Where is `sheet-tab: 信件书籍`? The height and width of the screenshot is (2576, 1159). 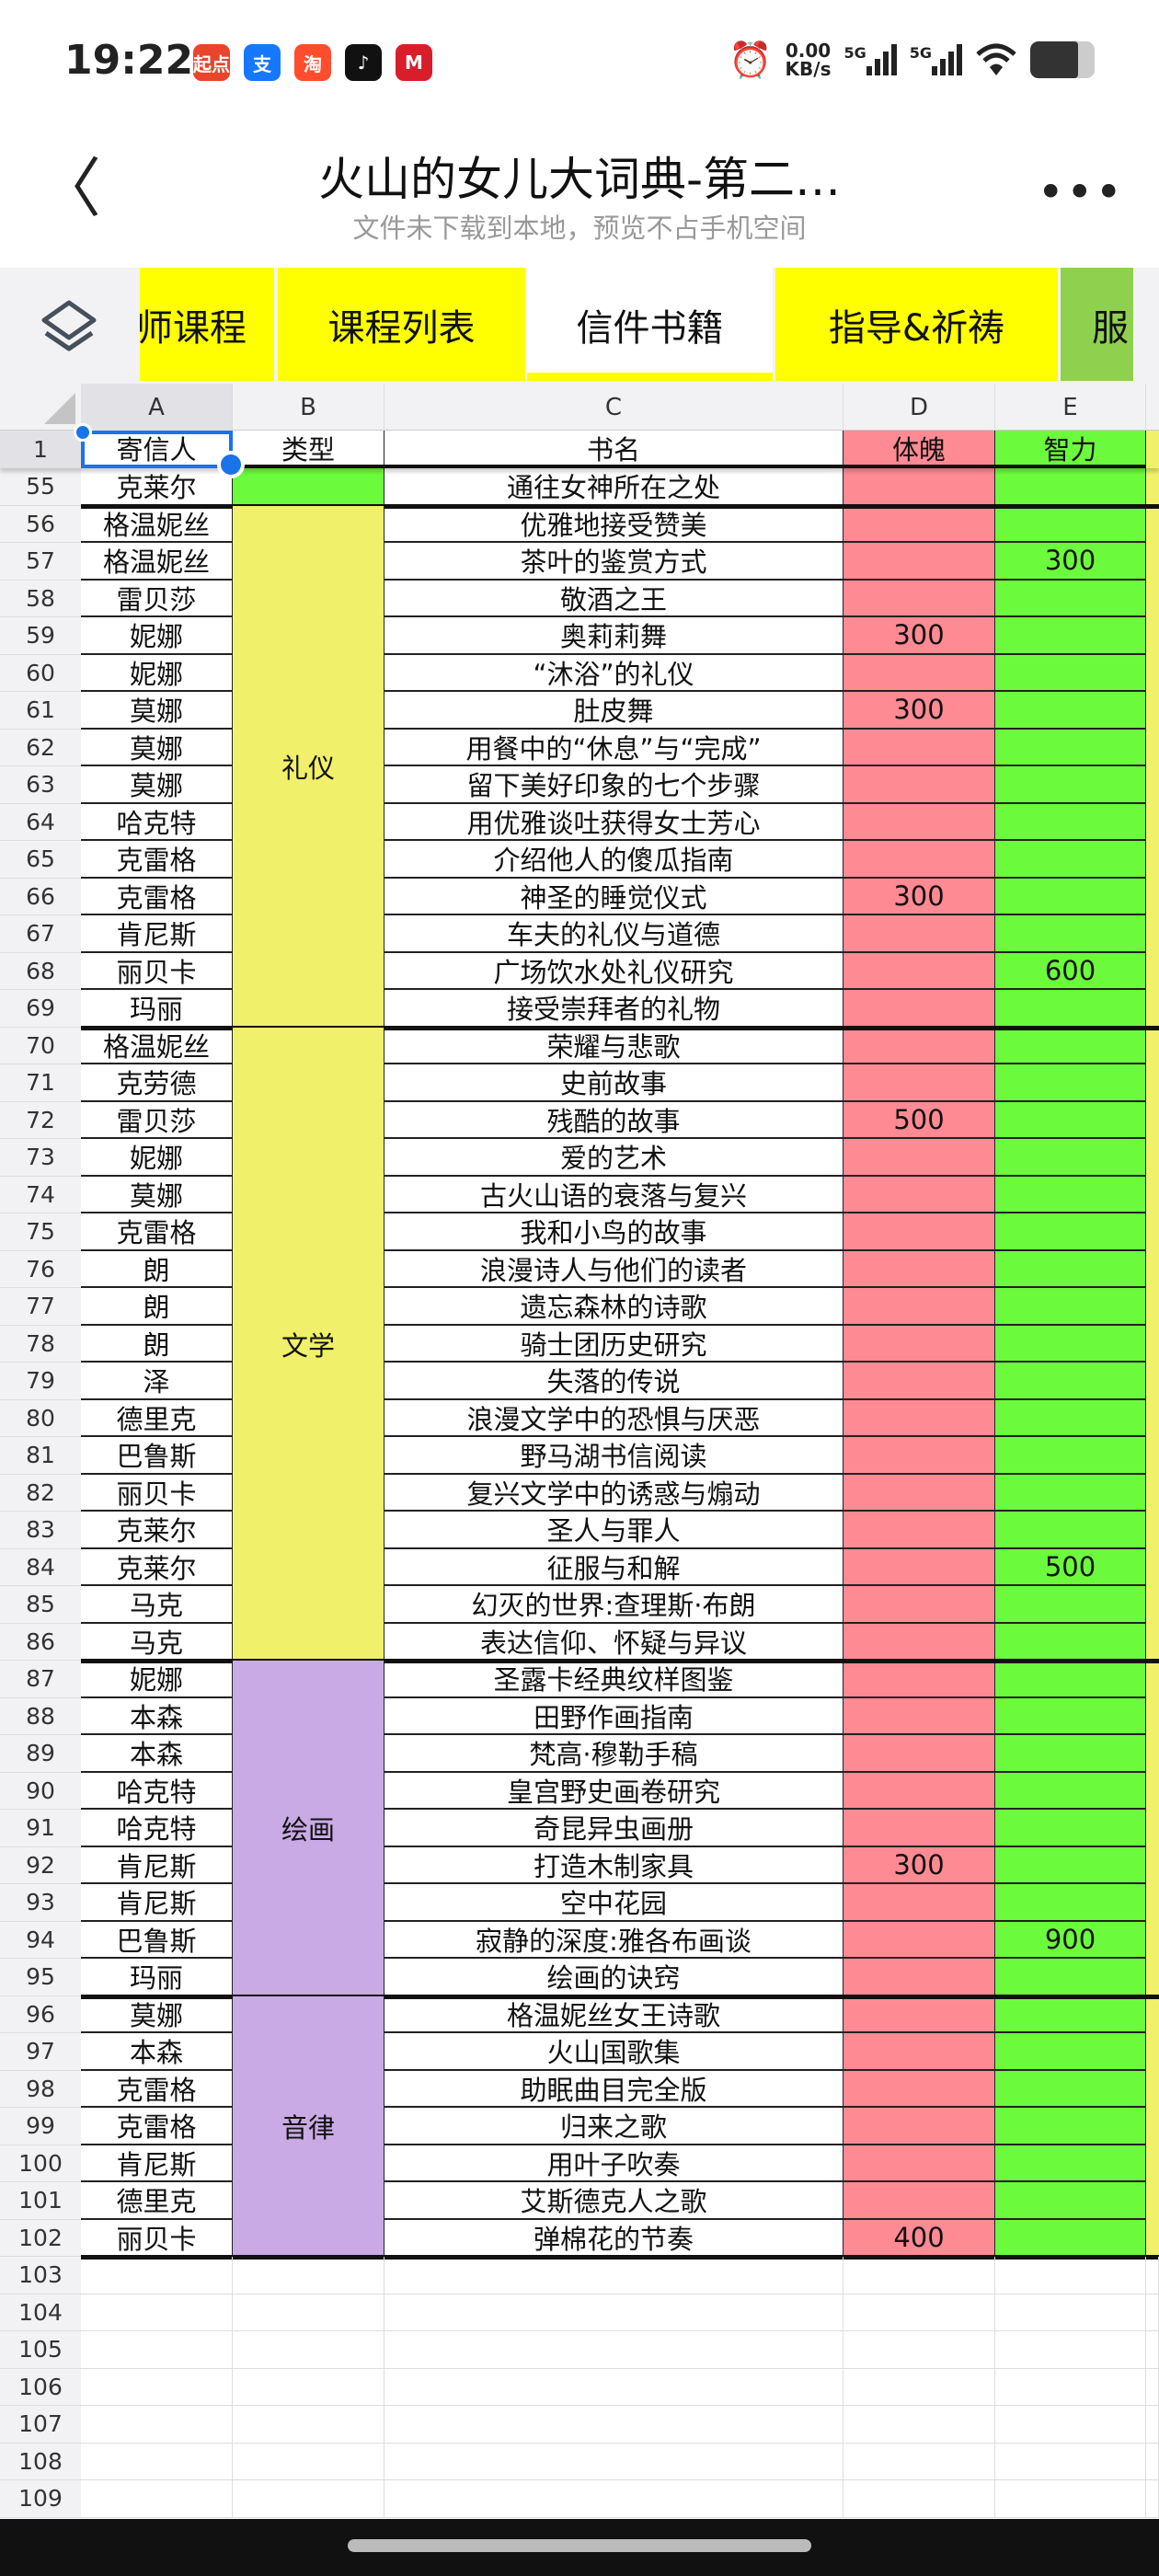 sheet-tab: 信件书籍 is located at coordinates (650, 324).